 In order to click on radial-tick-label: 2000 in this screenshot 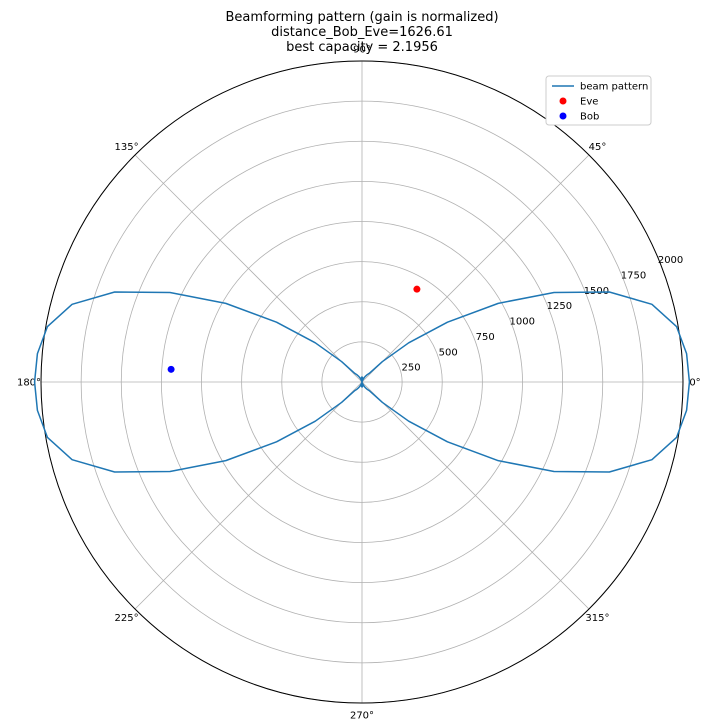, I will do `click(670, 260)`.